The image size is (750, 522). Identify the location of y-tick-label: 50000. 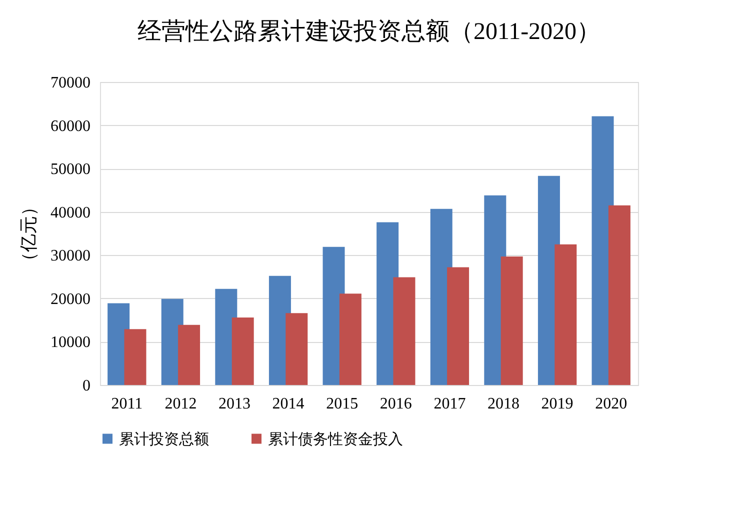
(70, 169).